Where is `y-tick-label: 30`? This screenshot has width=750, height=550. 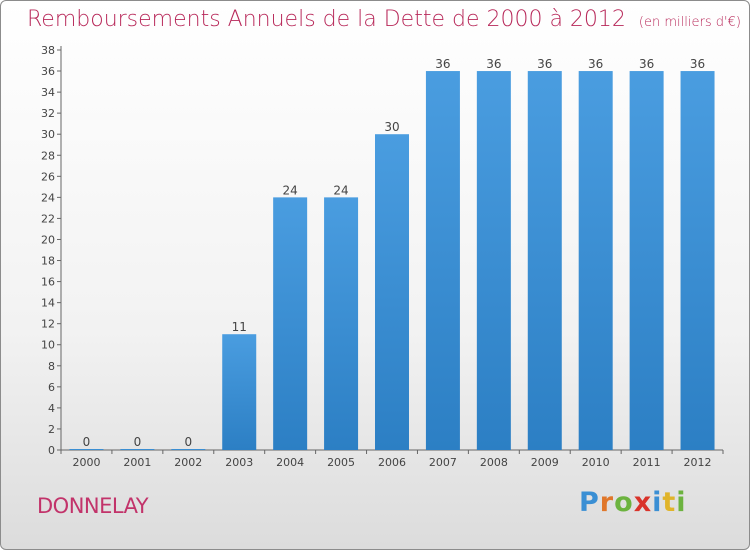
y-tick-label: 30 is located at coordinates (48, 134).